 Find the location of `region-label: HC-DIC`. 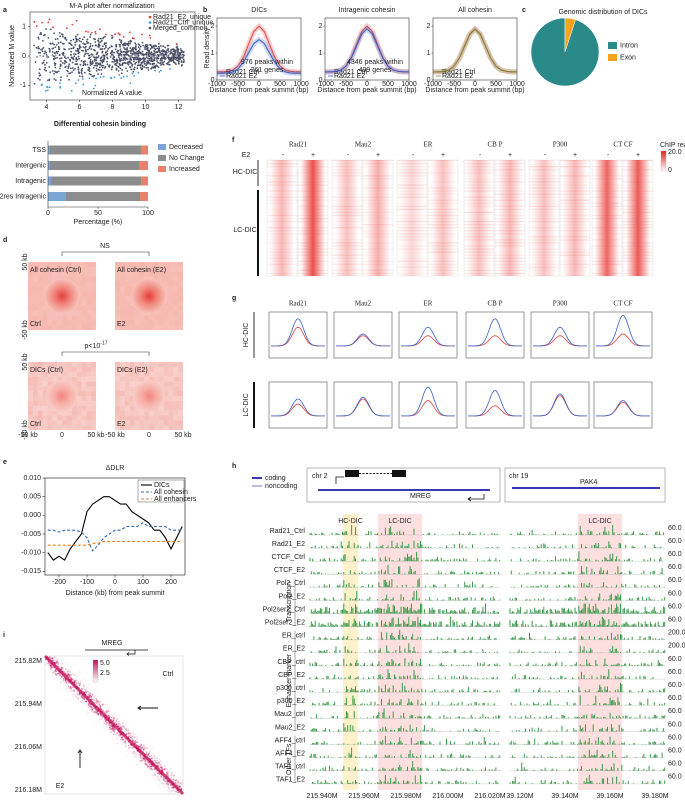

region-label: HC-DIC is located at coordinates (350, 521).